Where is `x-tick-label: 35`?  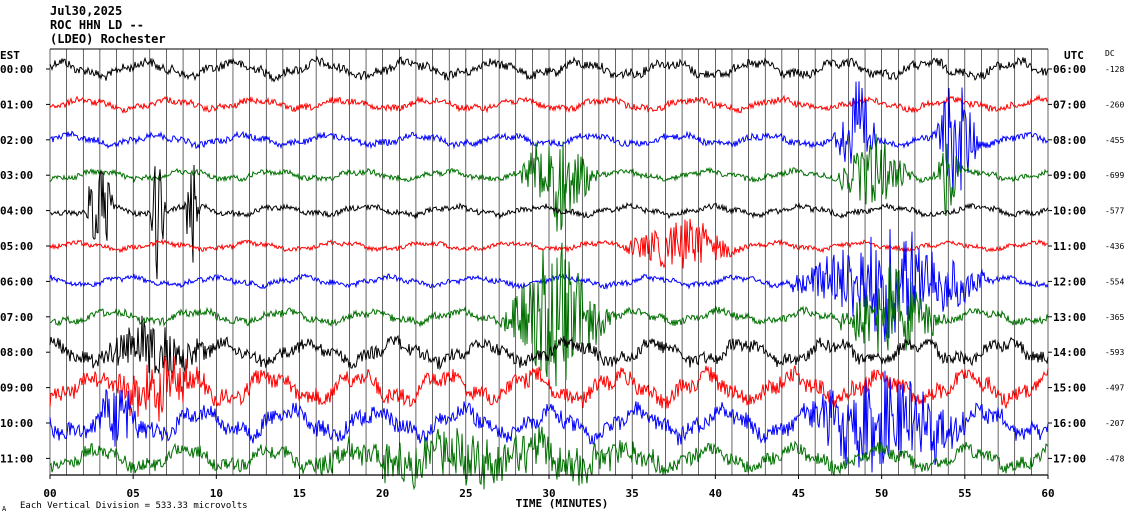
x-tick-label: 35 is located at coordinates (632, 493).